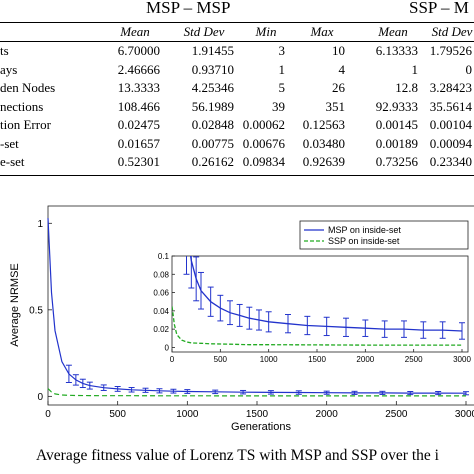  I want to click on table-cell: 6.70000, so click(138, 50).